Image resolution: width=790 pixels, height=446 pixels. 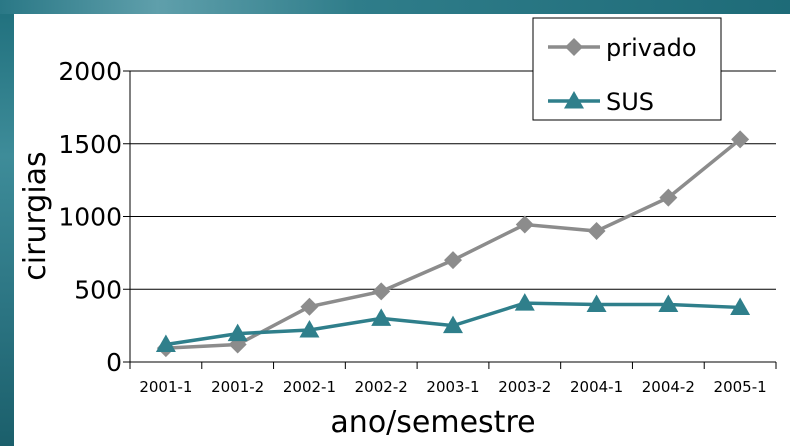 What do you see at coordinates (651, 48) in the screenshot?
I see `legend-label: privado` at bounding box center [651, 48].